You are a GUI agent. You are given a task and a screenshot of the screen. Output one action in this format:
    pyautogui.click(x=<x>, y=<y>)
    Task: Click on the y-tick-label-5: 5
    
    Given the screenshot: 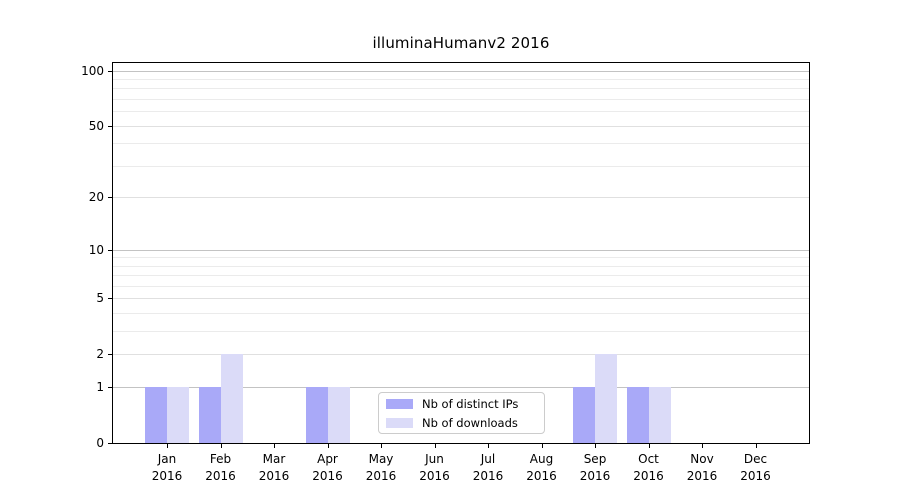 What is the action you would take?
    pyautogui.click(x=100, y=298)
    